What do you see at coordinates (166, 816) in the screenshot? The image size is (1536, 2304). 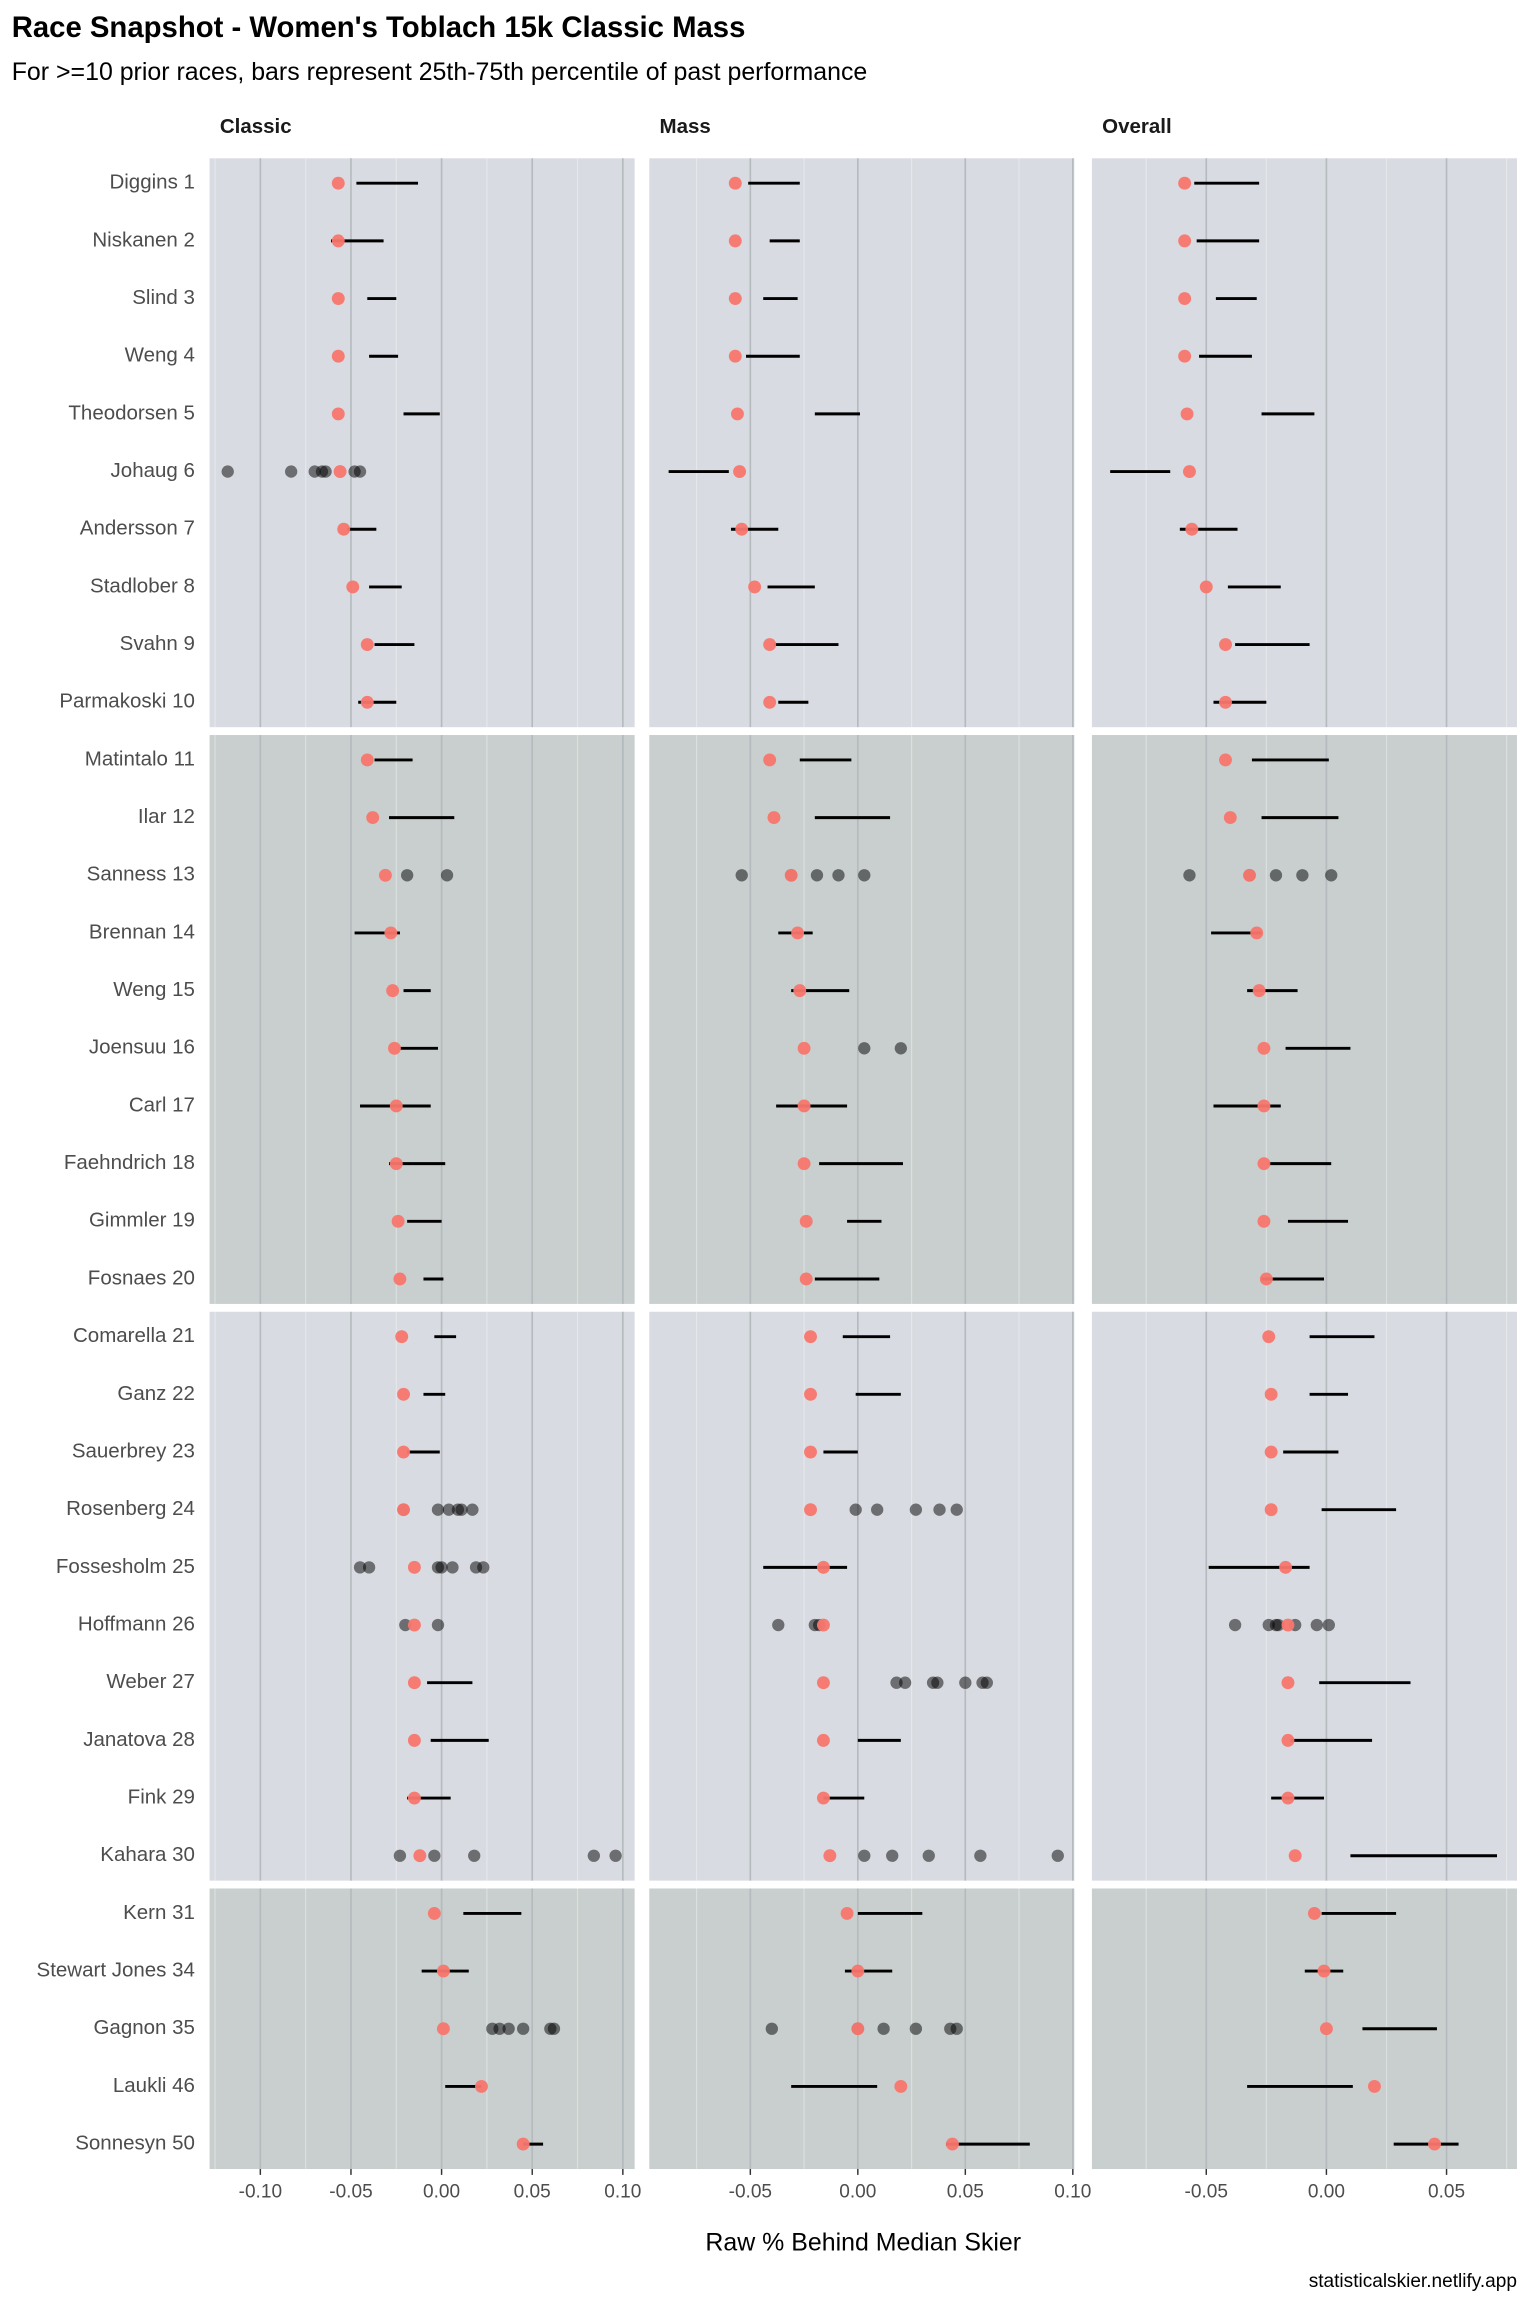 I see `y-tick-label: Ilar 12` at bounding box center [166, 816].